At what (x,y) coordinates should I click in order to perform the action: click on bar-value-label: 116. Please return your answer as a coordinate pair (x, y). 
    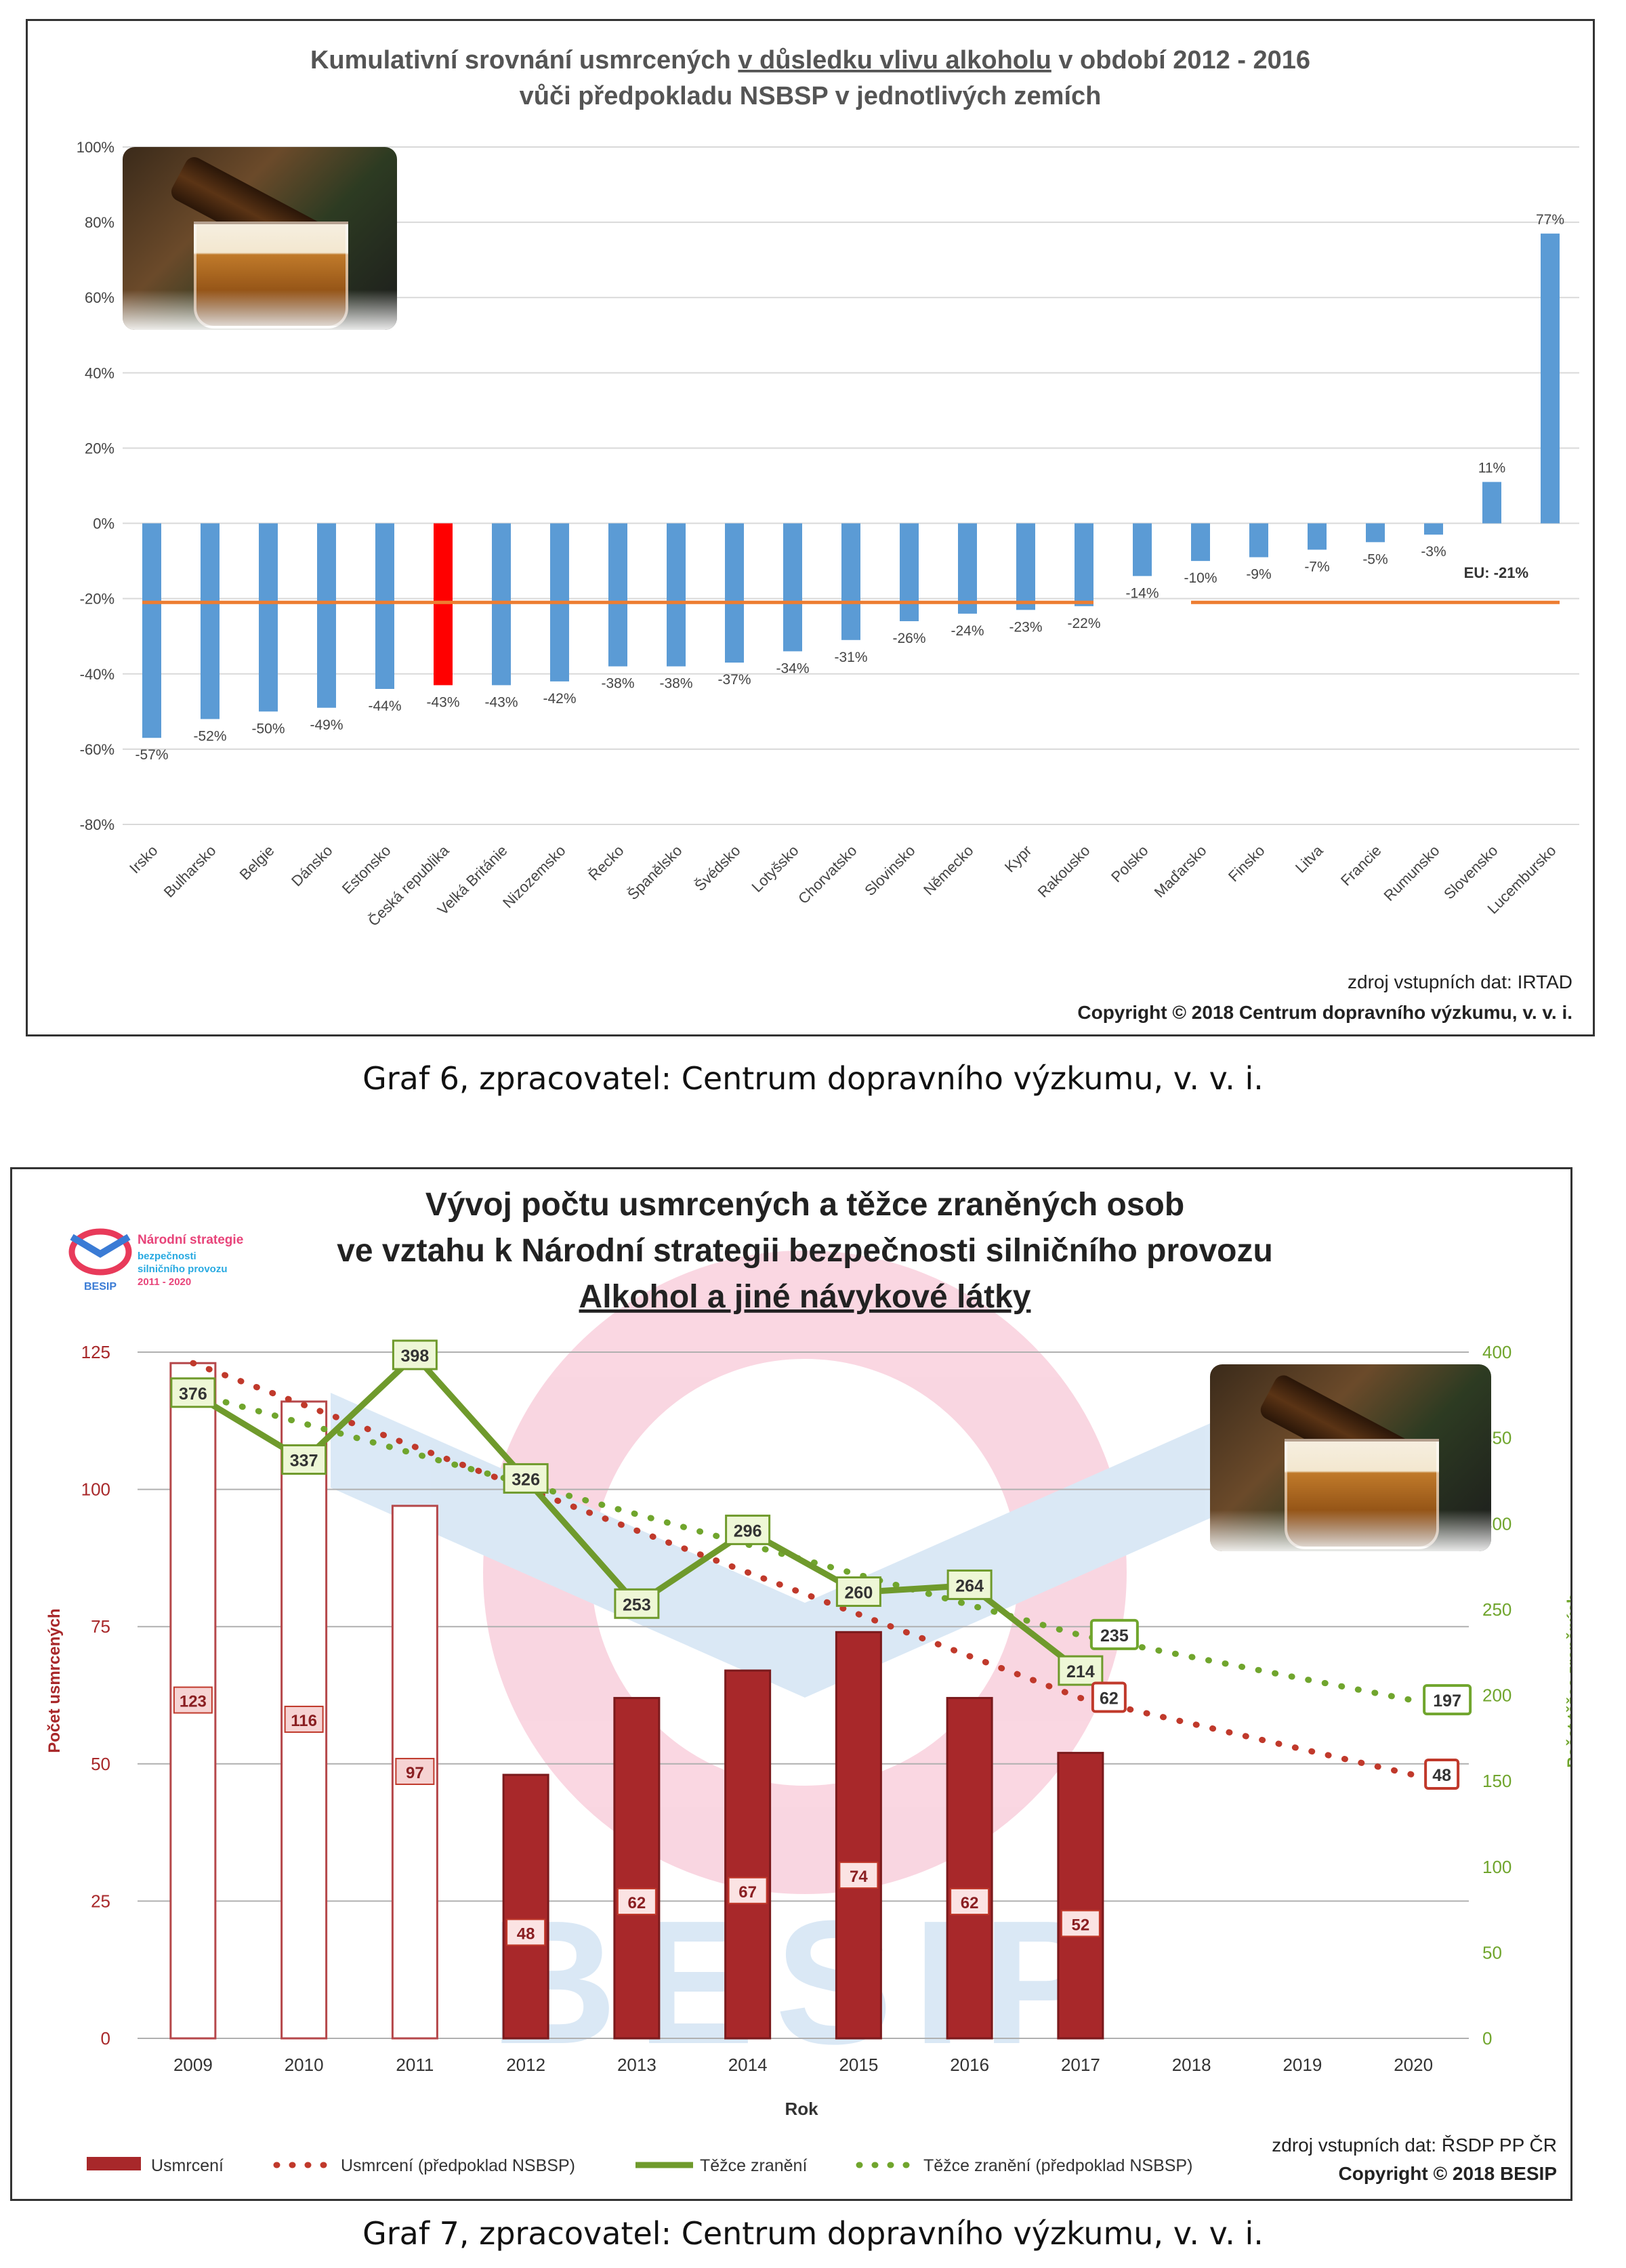
    Looking at the image, I should click on (304, 1721).